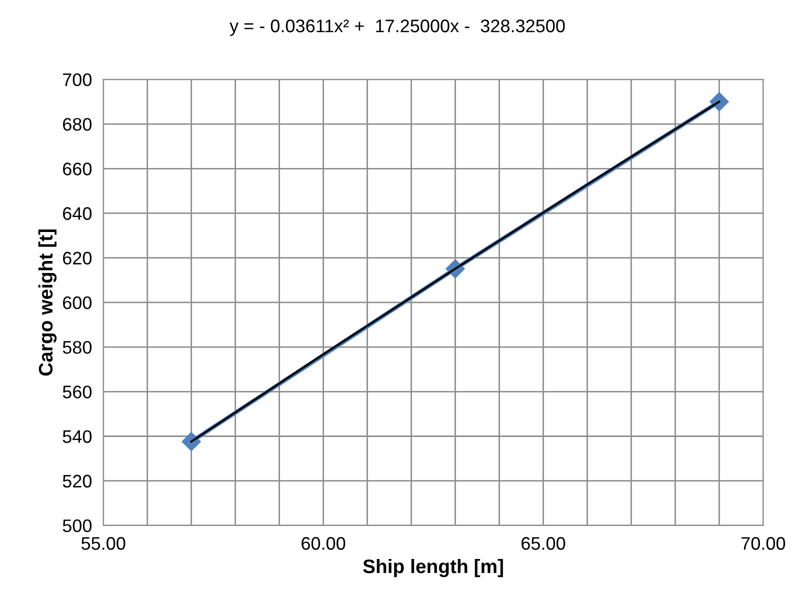 This screenshot has width=795, height=611. I want to click on x-axis-title: Ship length [m], so click(433, 568).